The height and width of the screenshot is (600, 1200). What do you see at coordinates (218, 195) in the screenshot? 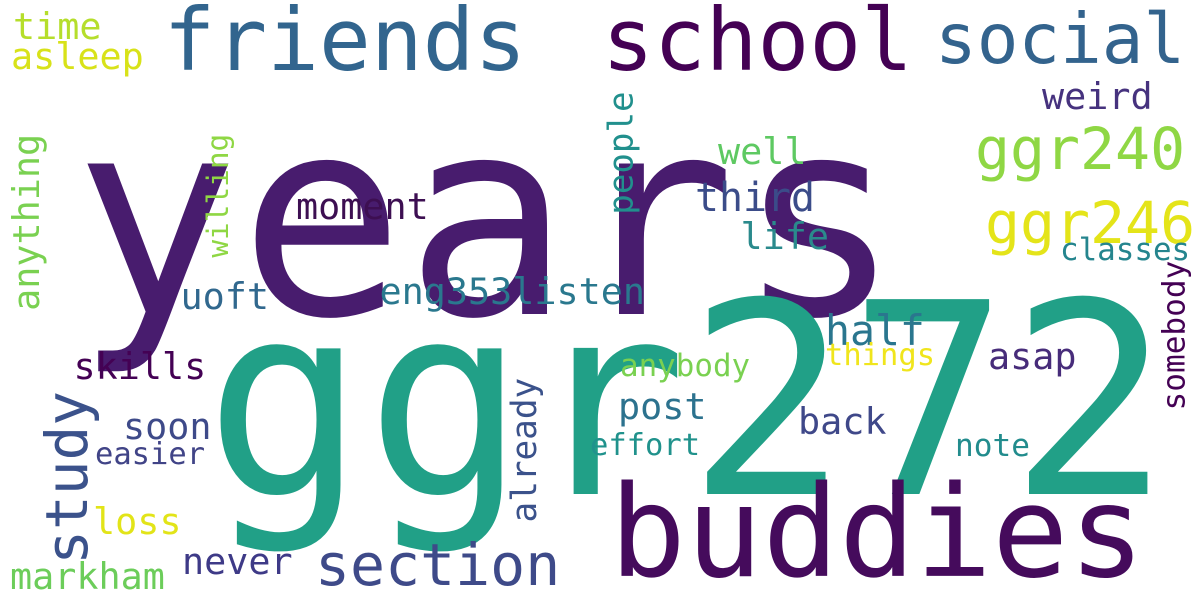
I see `word-willing: willing` at bounding box center [218, 195].